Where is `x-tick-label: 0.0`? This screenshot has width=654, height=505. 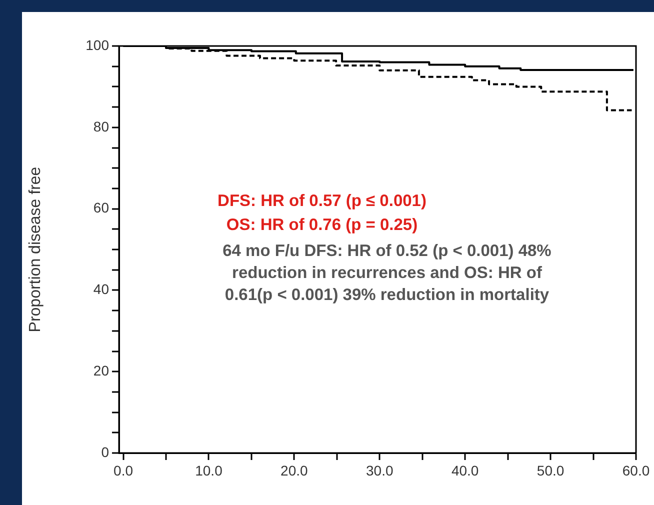
x-tick-label: 0.0 is located at coordinates (124, 470).